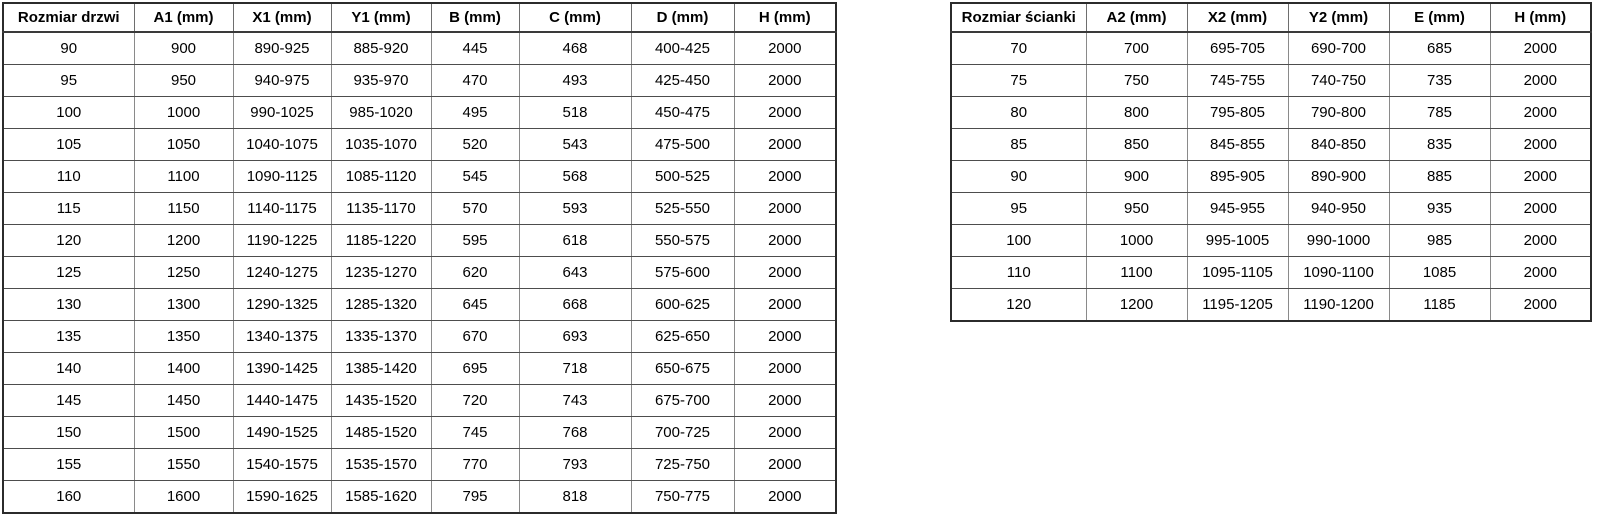 The width and height of the screenshot is (1600, 514). I want to click on table-row: 100 1000 995-1005 990-1000 985 2000, so click(1271, 240).